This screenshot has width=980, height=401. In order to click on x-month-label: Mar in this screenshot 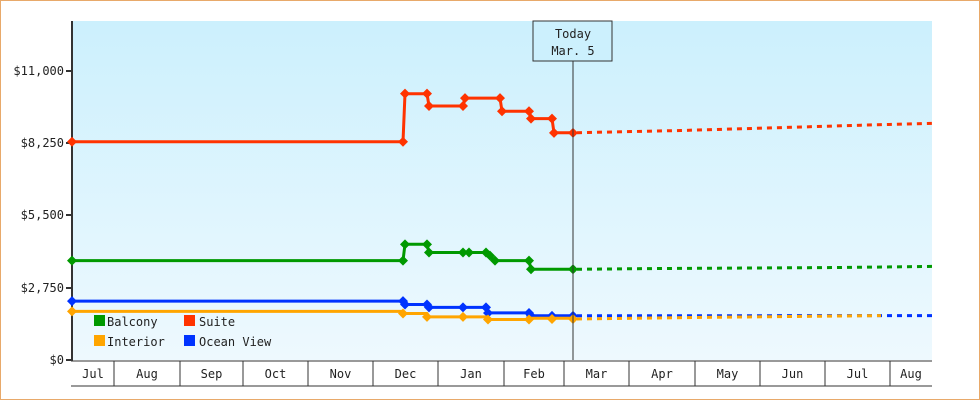, I will do `click(597, 374)`.